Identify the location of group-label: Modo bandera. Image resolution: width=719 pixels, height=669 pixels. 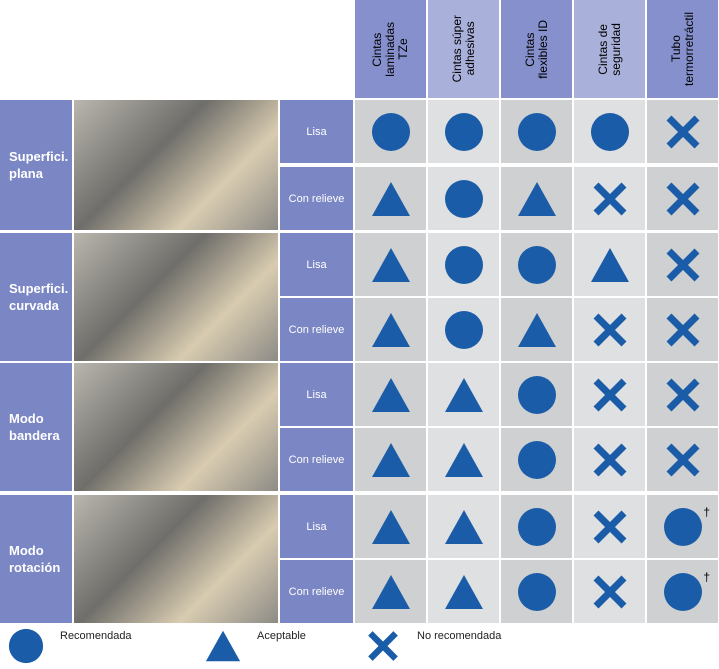
(36, 427).